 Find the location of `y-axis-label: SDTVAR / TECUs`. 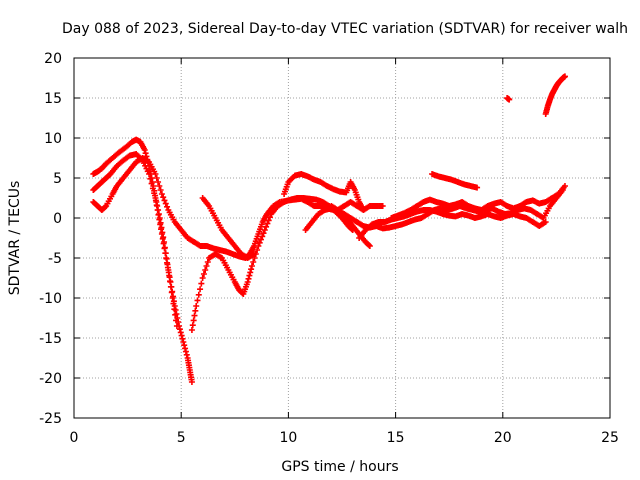

y-axis-label: SDTVAR / TECUs is located at coordinates (15, 238).